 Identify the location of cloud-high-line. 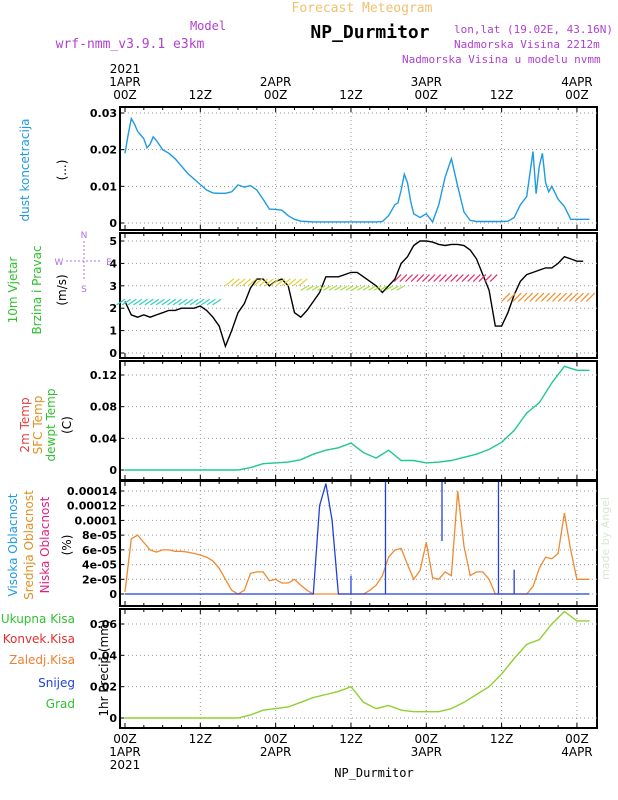
(357, 539).